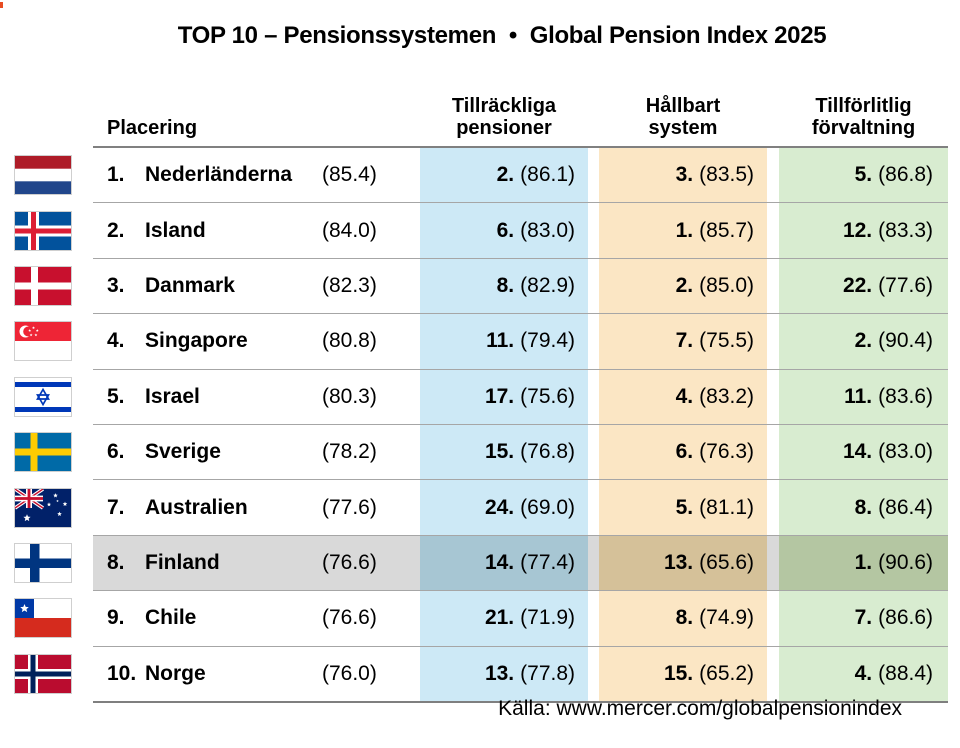 This screenshot has width=960, height=748. What do you see at coordinates (505, 230) in the screenshot?
I see `adequacy-rank: 6.` at bounding box center [505, 230].